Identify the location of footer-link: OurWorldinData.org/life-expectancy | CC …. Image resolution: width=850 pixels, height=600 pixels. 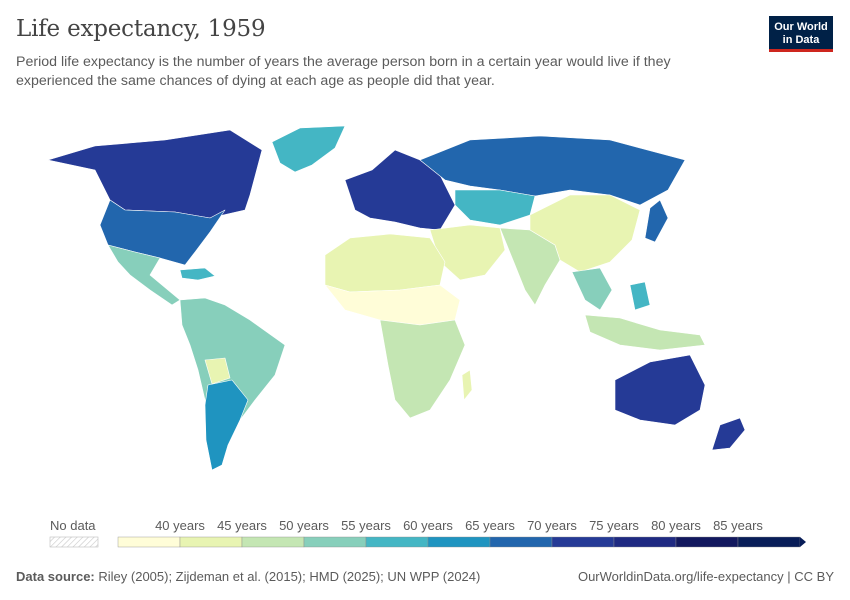
(706, 576).